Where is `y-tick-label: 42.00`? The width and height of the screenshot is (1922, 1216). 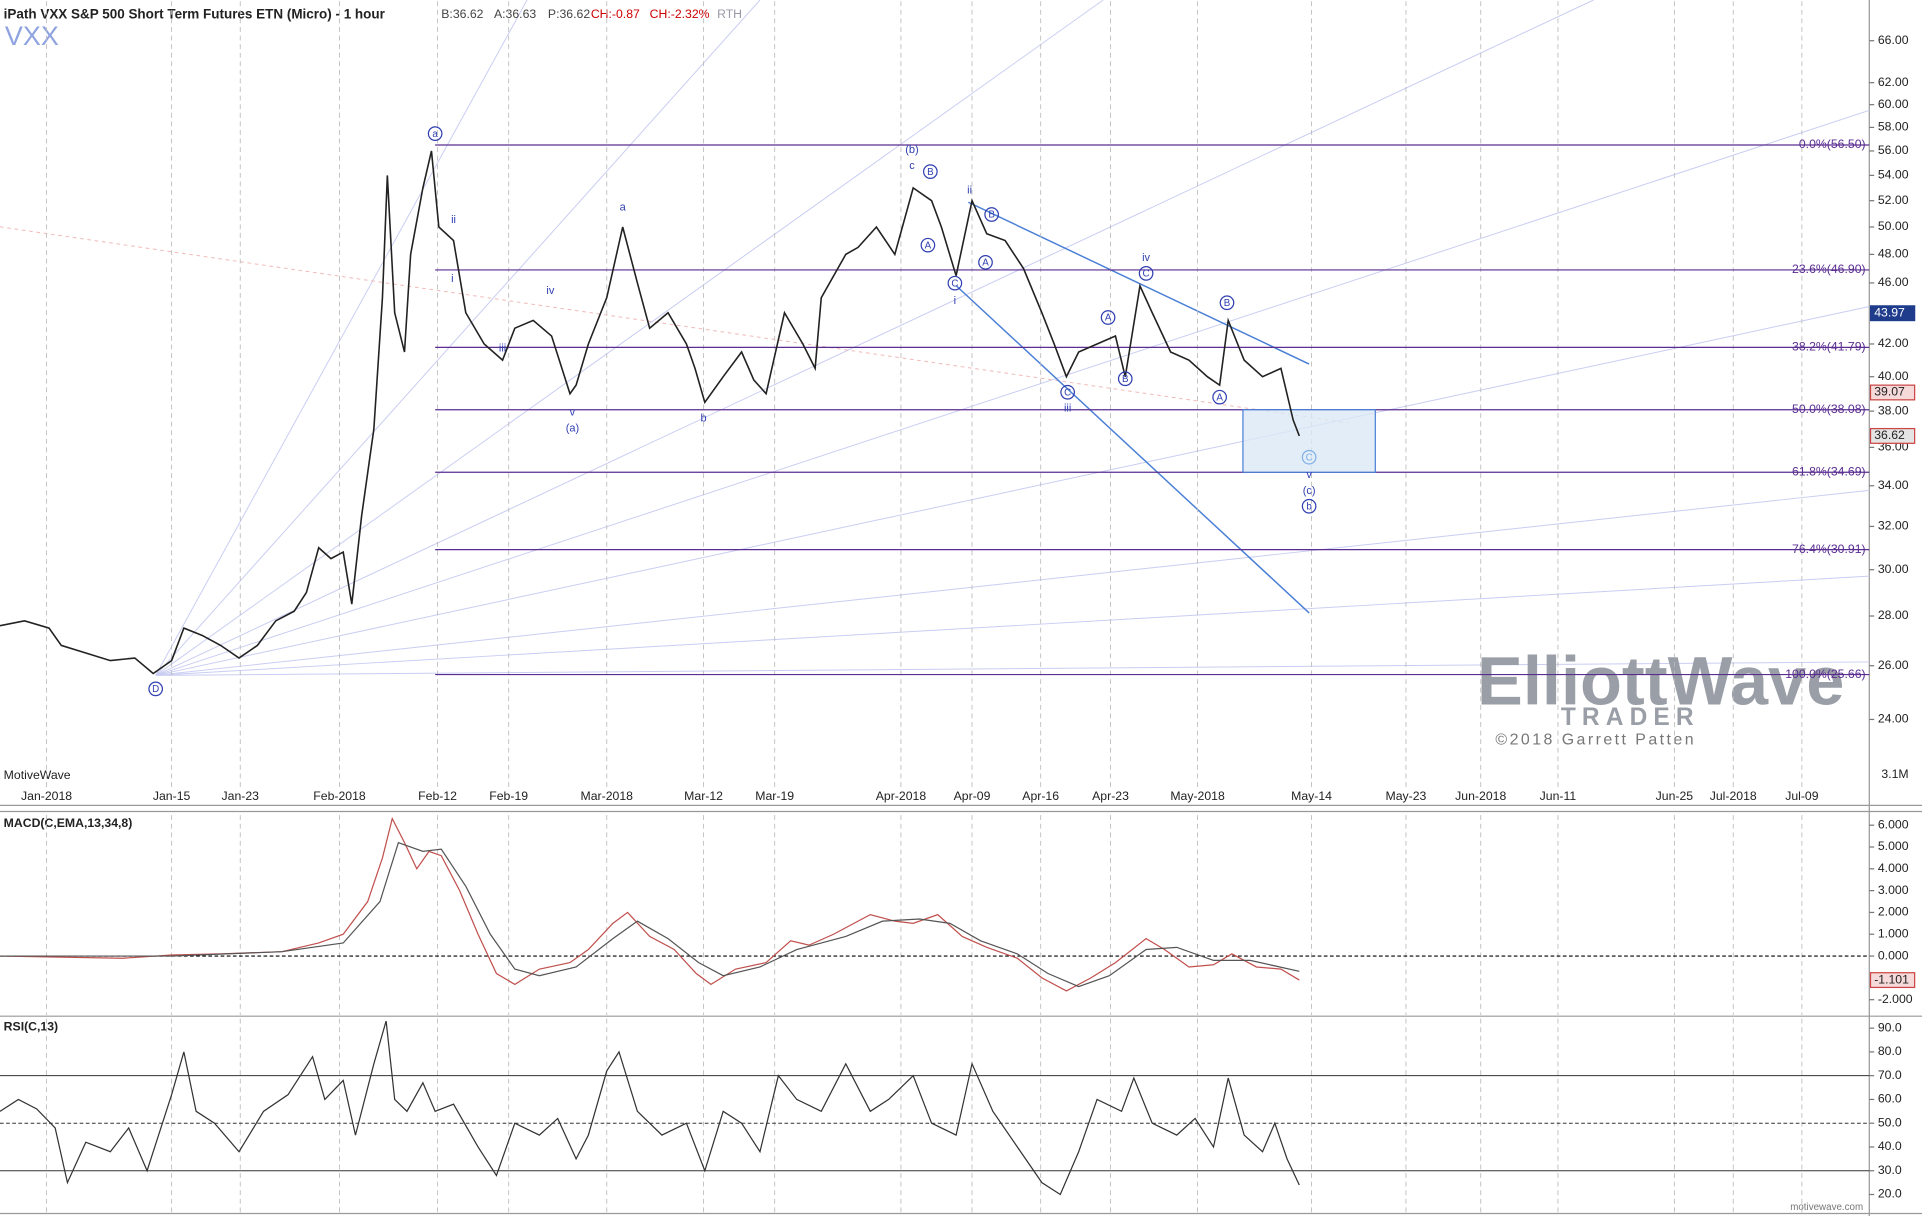
y-tick-label: 42.00 is located at coordinates (1893, 343).